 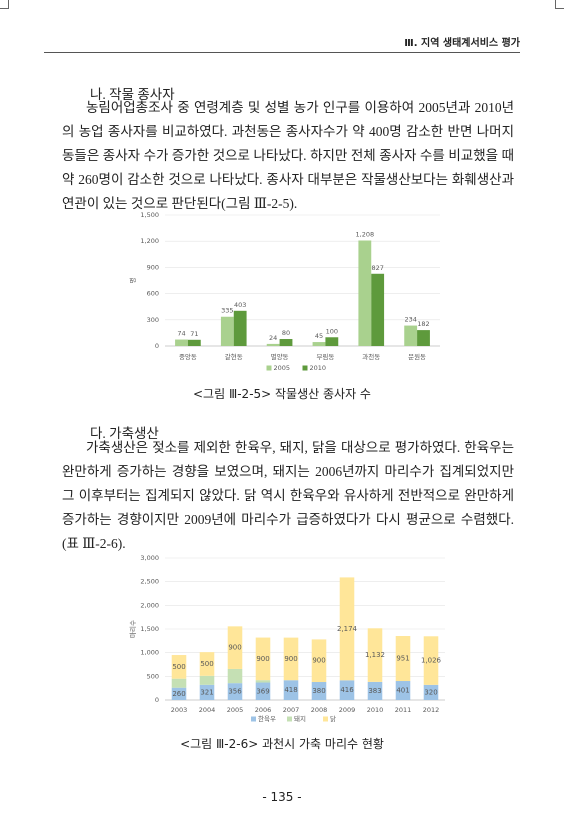 I want to click on y-tick-label: 300, so click(x=153, y=320).